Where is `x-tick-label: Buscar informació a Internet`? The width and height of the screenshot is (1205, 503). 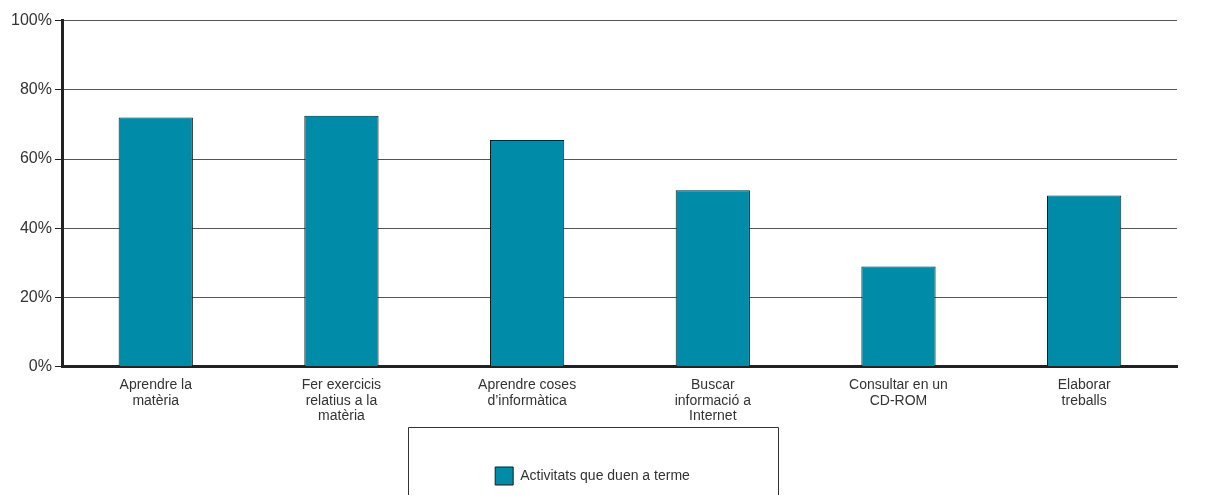
x-tick-label: Buscar informació a Internet is located at coordinates (713, 400).